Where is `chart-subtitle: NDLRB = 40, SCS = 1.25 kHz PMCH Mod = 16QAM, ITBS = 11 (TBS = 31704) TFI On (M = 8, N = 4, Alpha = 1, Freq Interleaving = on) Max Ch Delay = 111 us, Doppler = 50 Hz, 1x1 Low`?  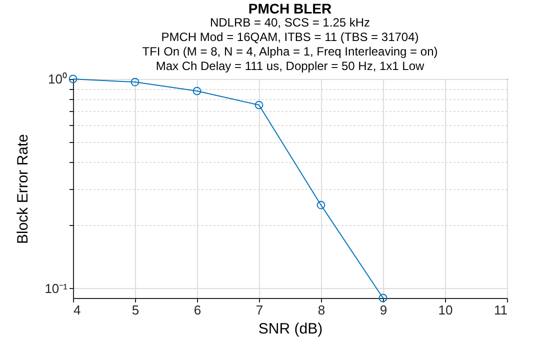 chart-subtitle: NDLRB = 40, SCS = 1.25 kHz PMCH Mod = 16QAM, ITBS = 11 (TBS = 31704) TFI On (M = 8, N = 4, Alpha = 1, Freq Interleaving = on) Max Ch Delay = 111 us, Doppler = 50 Hz, 1x1 Low is located at coordinates (290, 44).